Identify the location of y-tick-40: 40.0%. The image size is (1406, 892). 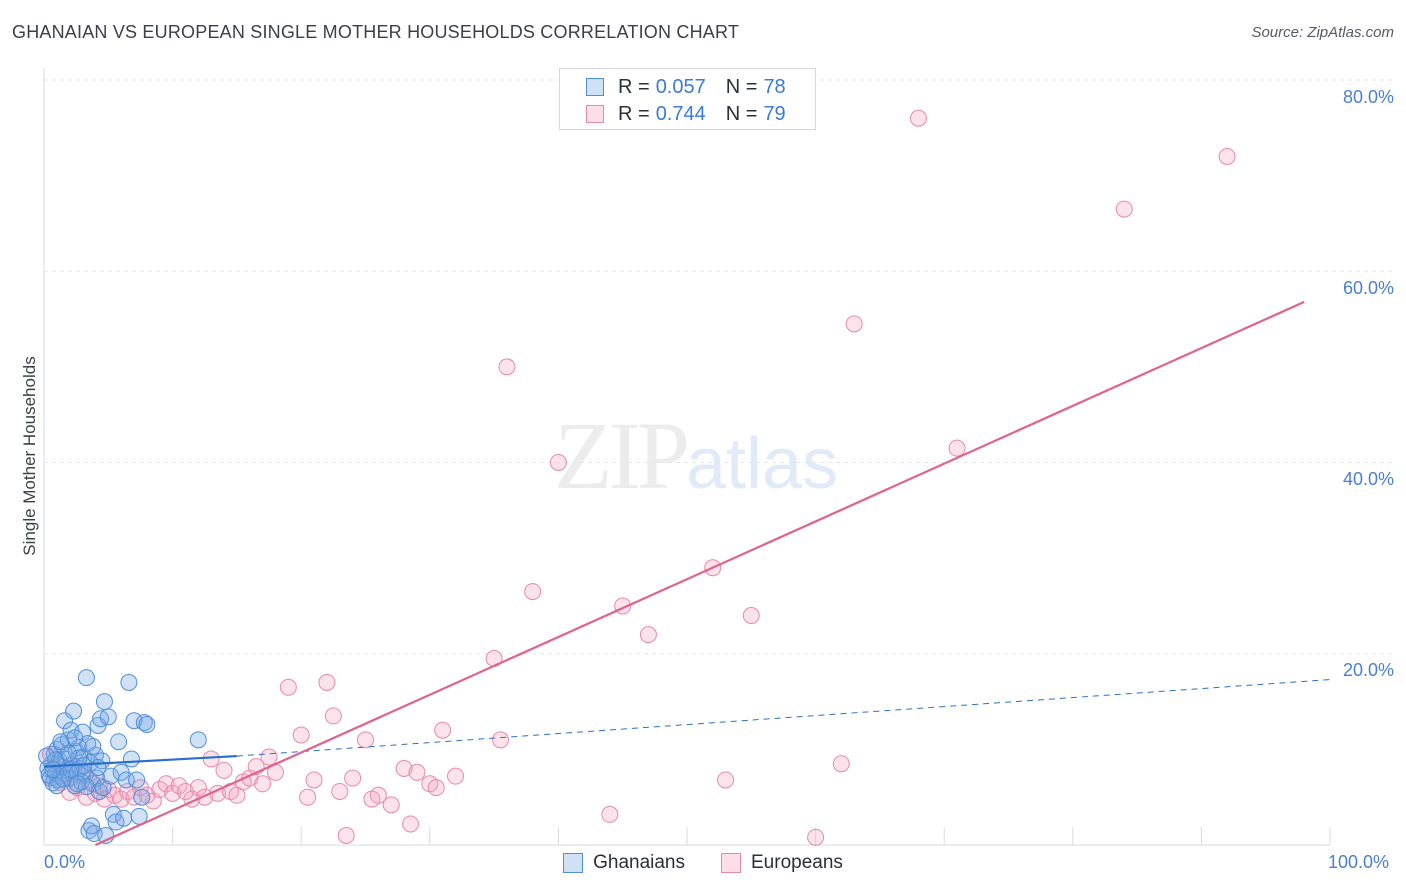
(1368, 479).